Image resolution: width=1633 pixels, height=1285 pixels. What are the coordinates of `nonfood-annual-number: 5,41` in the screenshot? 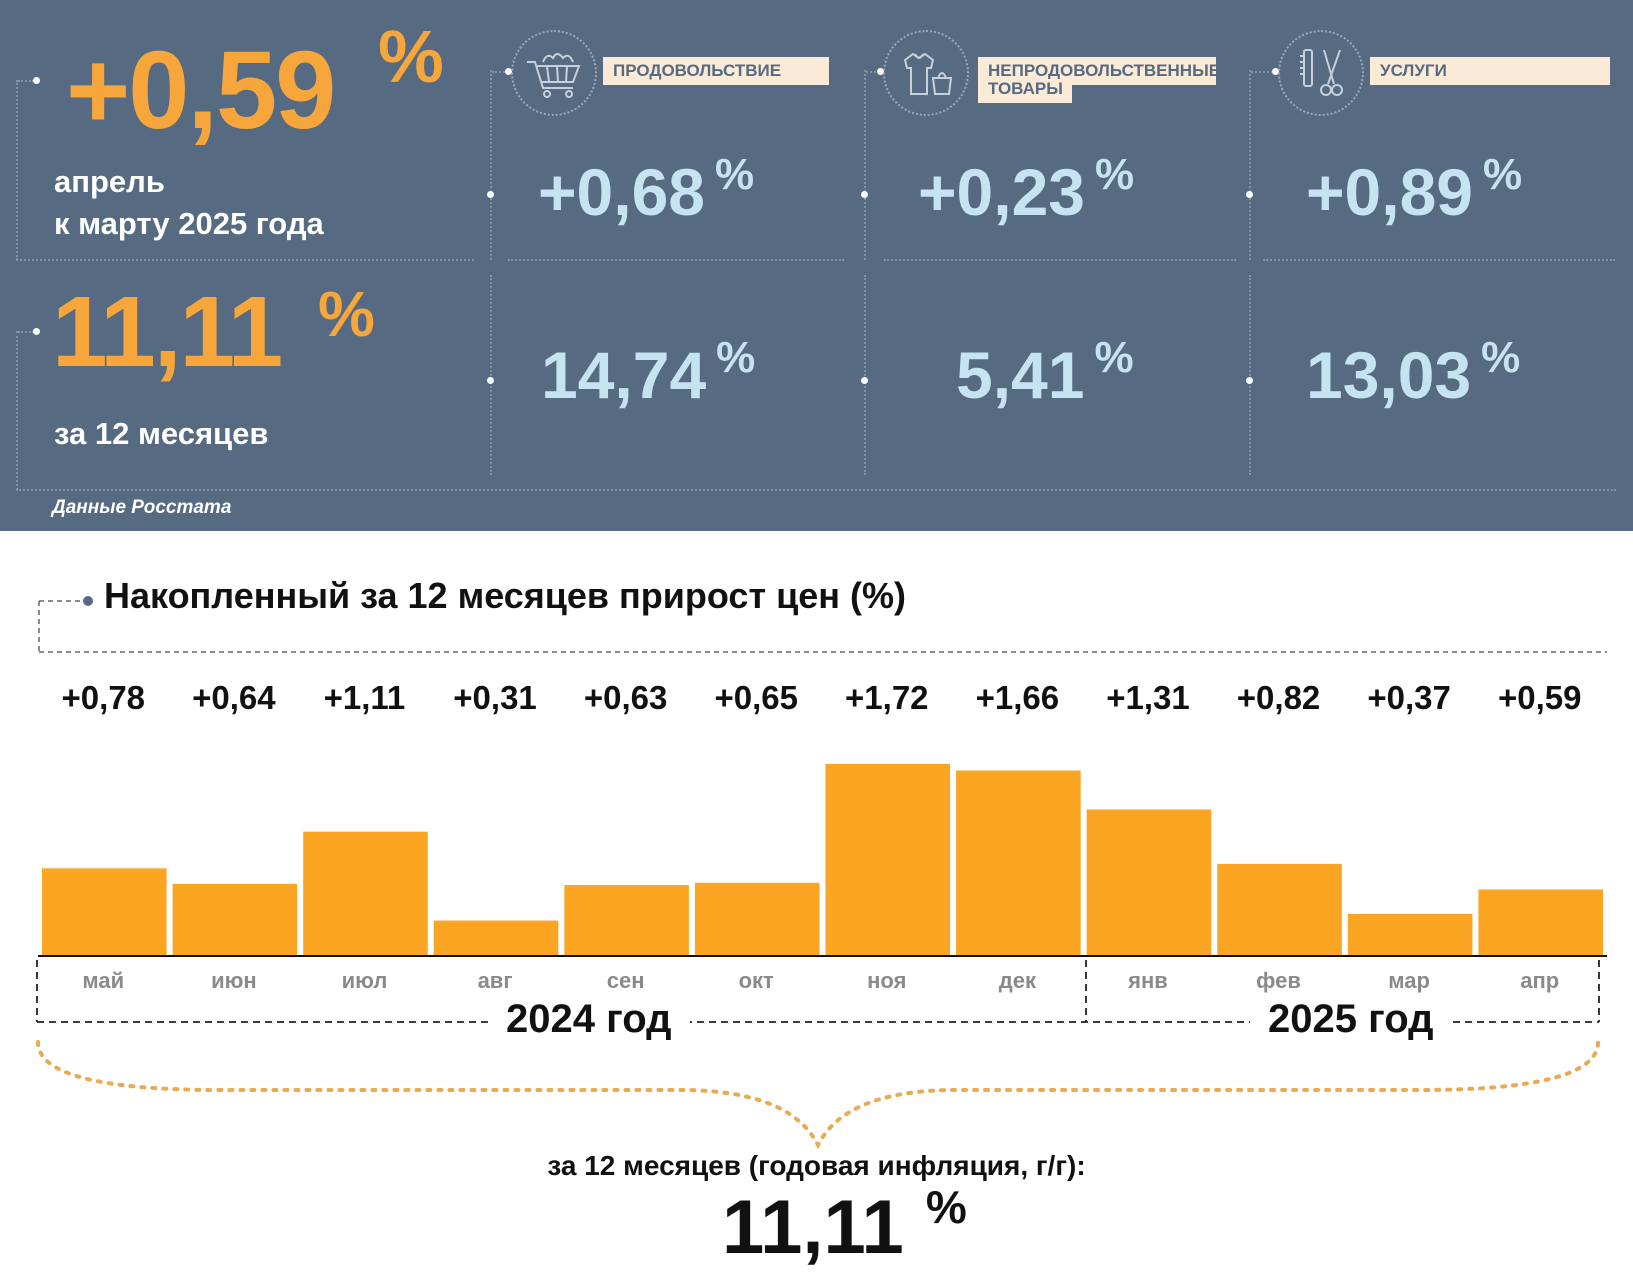 It's located at (1020, 375).